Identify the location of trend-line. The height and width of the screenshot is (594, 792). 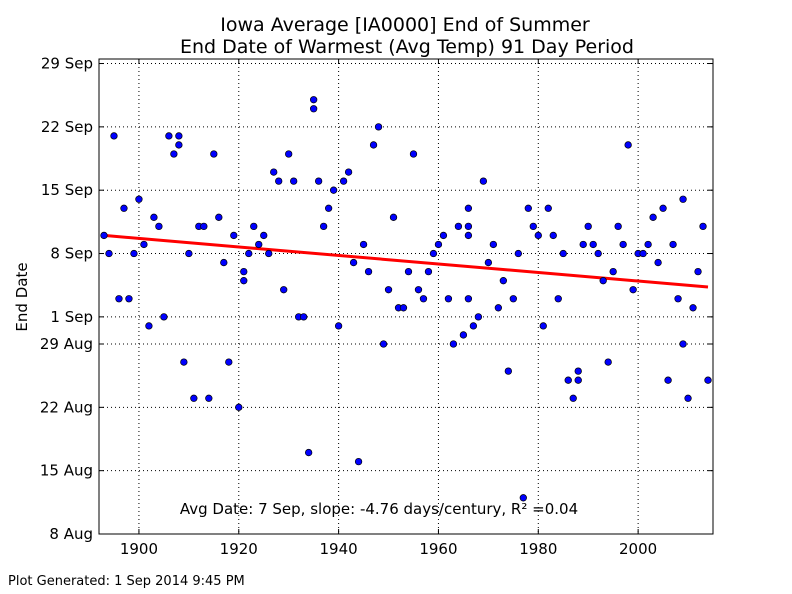
(406, 261).